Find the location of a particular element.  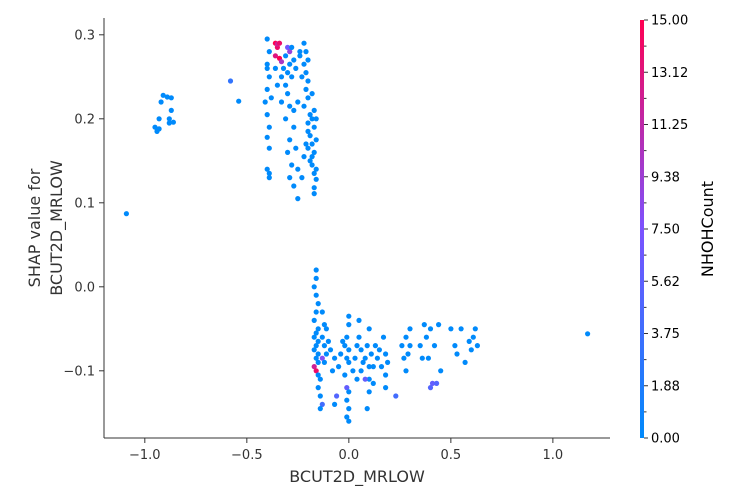

colorbar-tick-label: 0.00 is located at coordinates (665, 439).